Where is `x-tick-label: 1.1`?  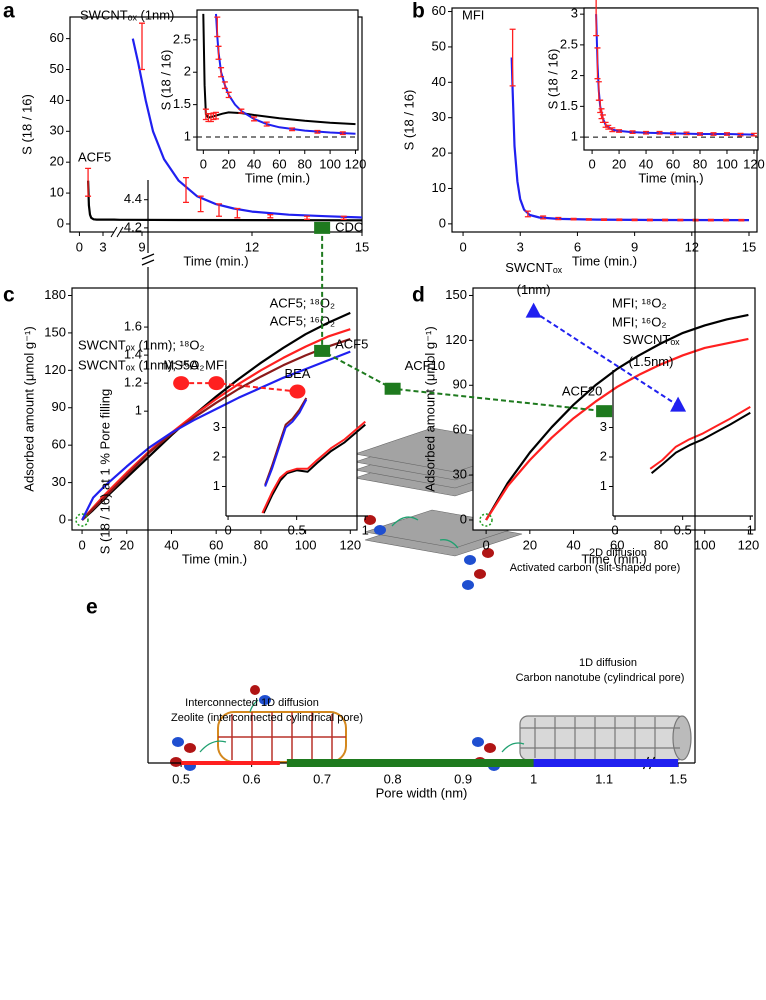 x-tick-label: 1.1 is located at coordinates (604, 778).